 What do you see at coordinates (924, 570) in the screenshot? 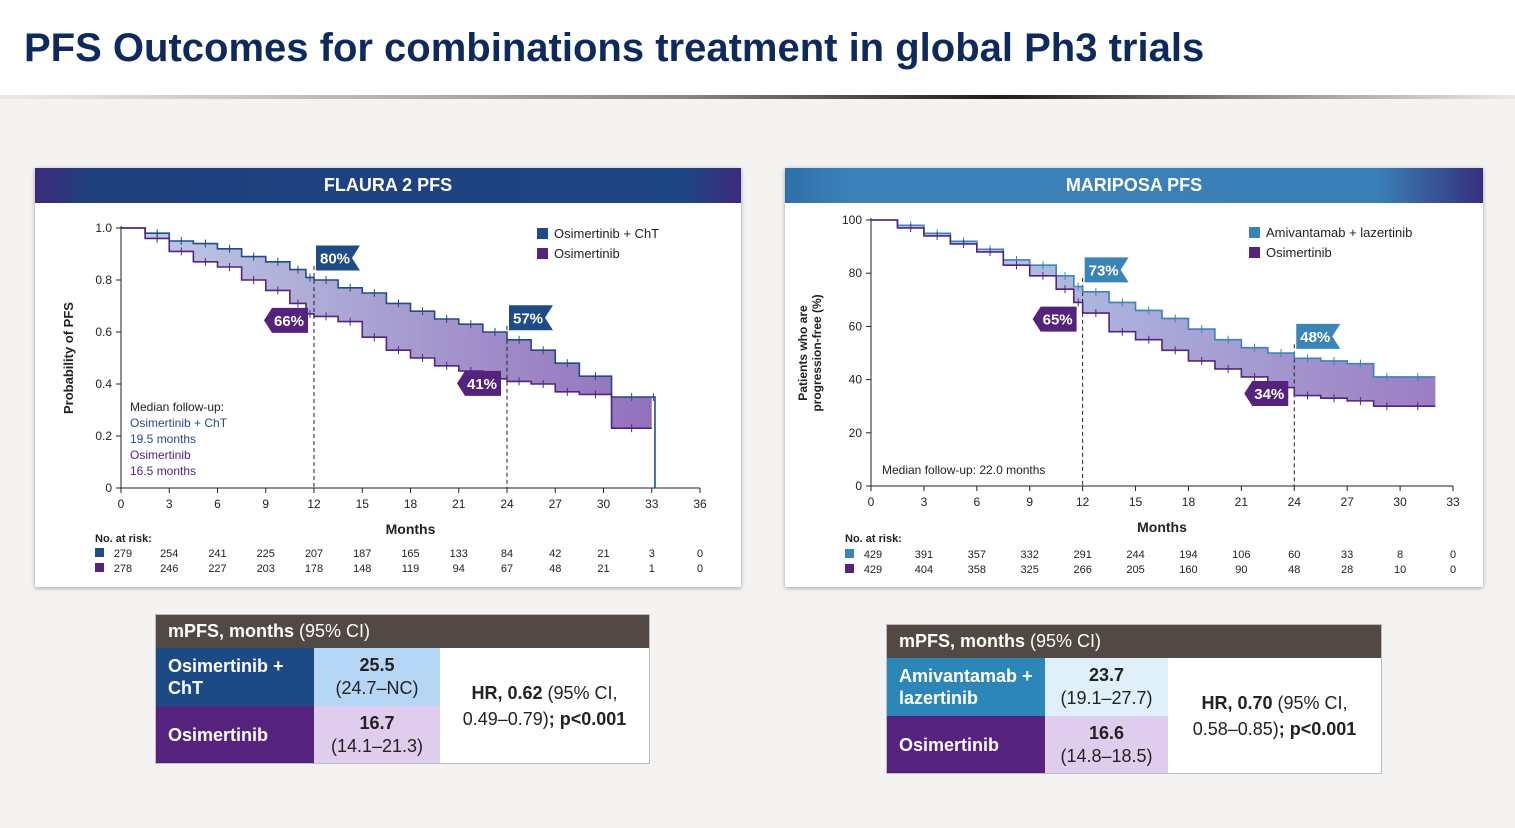
I see `at-risk-count: 404` at bounding box center [924, 570].